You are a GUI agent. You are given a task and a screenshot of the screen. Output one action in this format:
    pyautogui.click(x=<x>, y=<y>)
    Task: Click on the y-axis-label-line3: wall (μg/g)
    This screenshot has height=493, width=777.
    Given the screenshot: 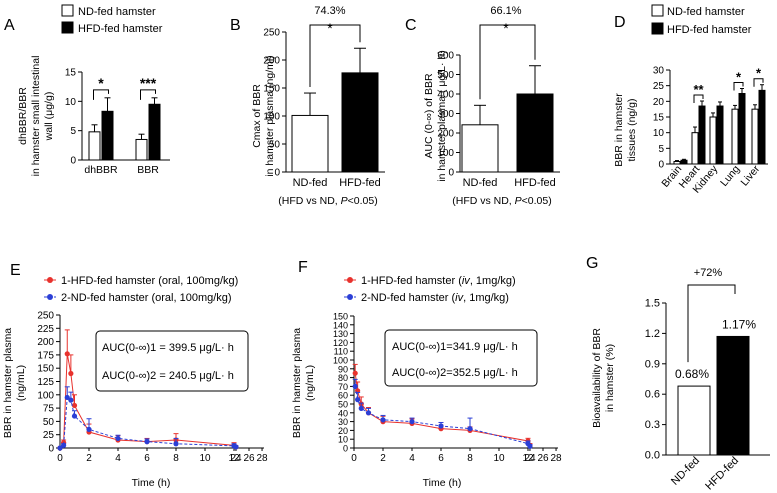 What is the action you would take?
    pyautogui.click(x=49, y=117)
    